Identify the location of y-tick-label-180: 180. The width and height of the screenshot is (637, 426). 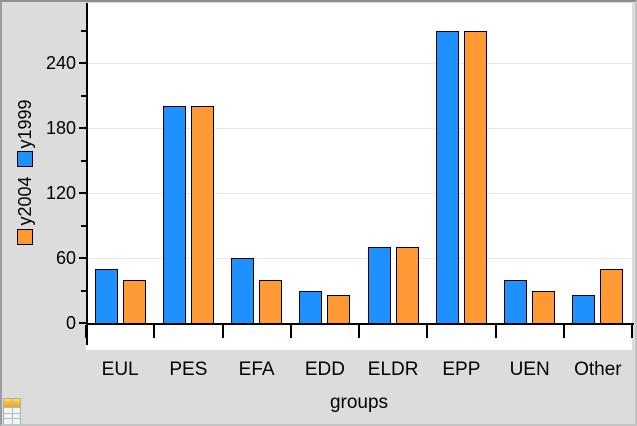
(60, 128).